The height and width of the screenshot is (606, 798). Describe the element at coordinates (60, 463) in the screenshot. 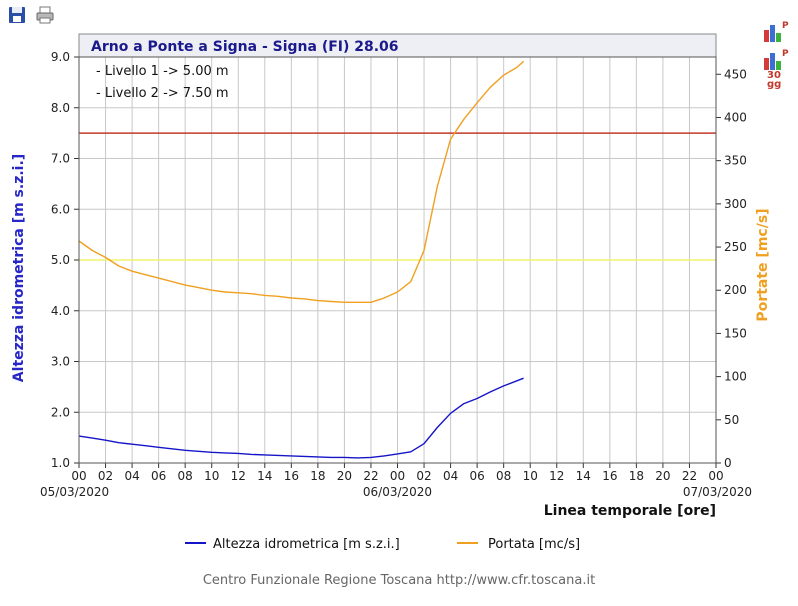

I see `y-left-tick-label: 1.0` at that location.